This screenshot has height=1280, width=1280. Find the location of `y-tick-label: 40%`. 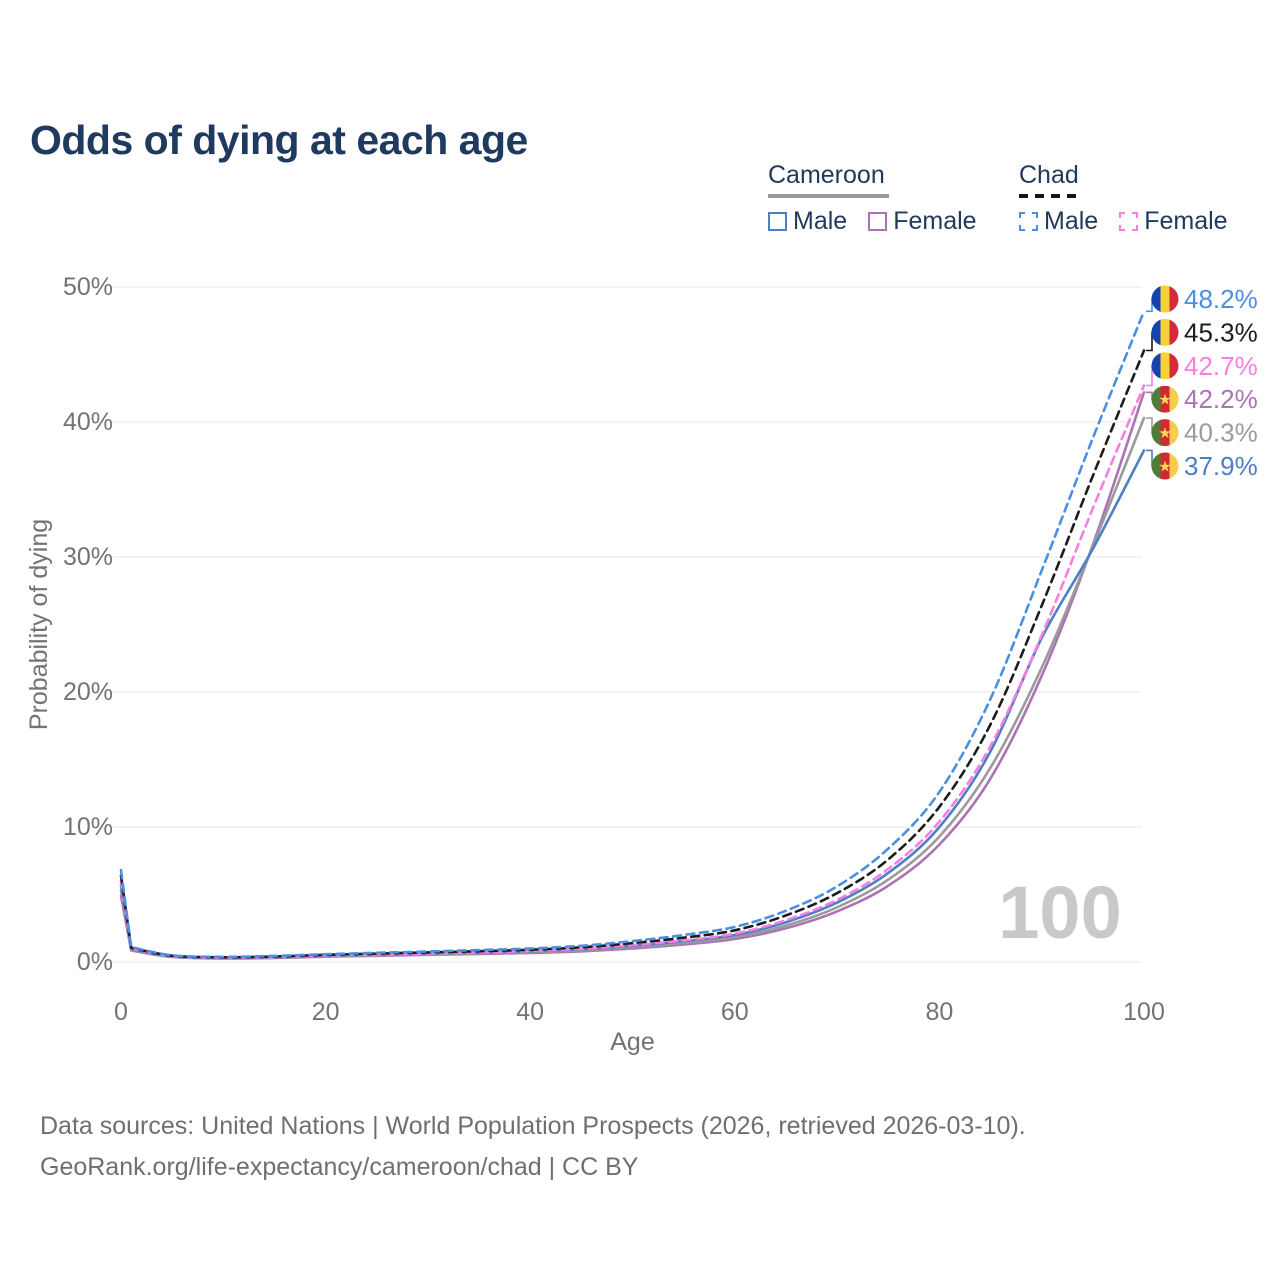

y-tick-label: 40% is located at coordinates (88, 422).